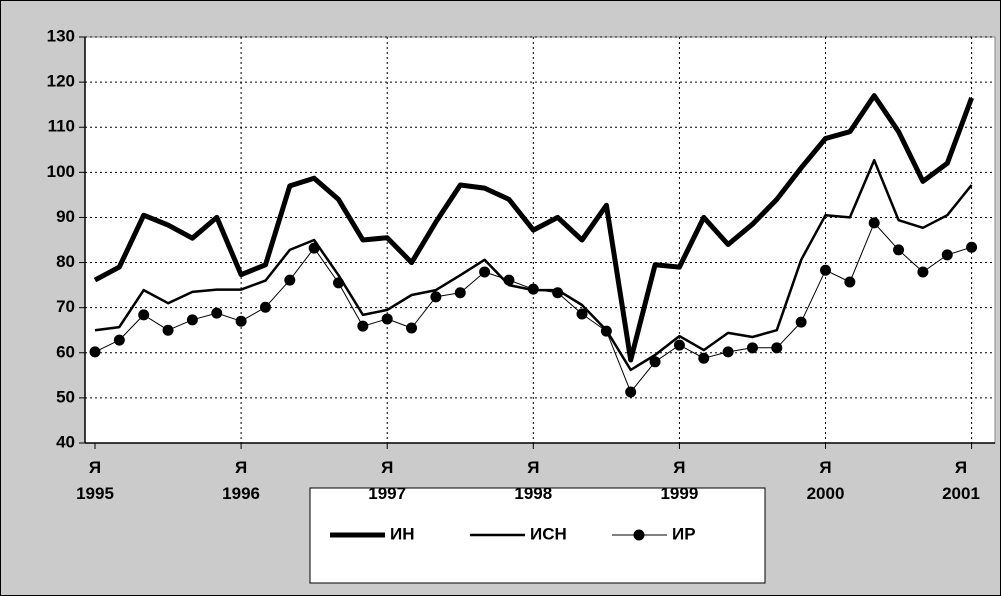  What do you see at coordinates (65, 216) in the screenshot?
I see `y-tick-label: 90` at bounding box center [65, 216].